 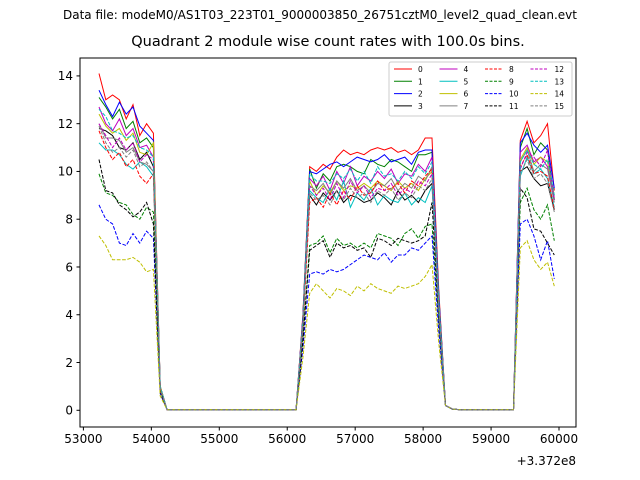 I want to click on y-tick-label: 4, so click(x=69, y=315).